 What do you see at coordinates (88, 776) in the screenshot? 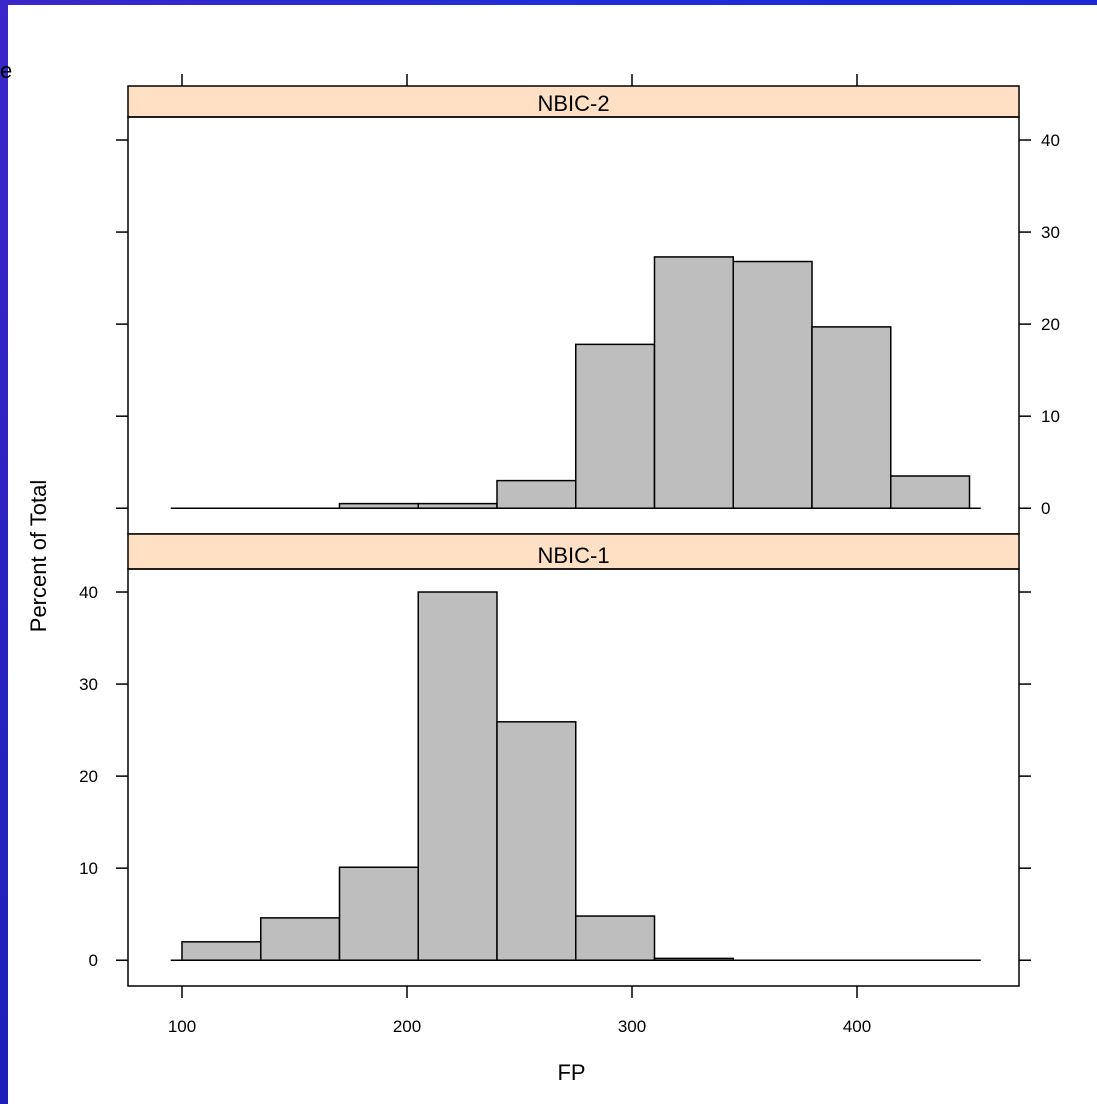
I see `y-tick-label-left: 20` at bounding box center [88, 776].